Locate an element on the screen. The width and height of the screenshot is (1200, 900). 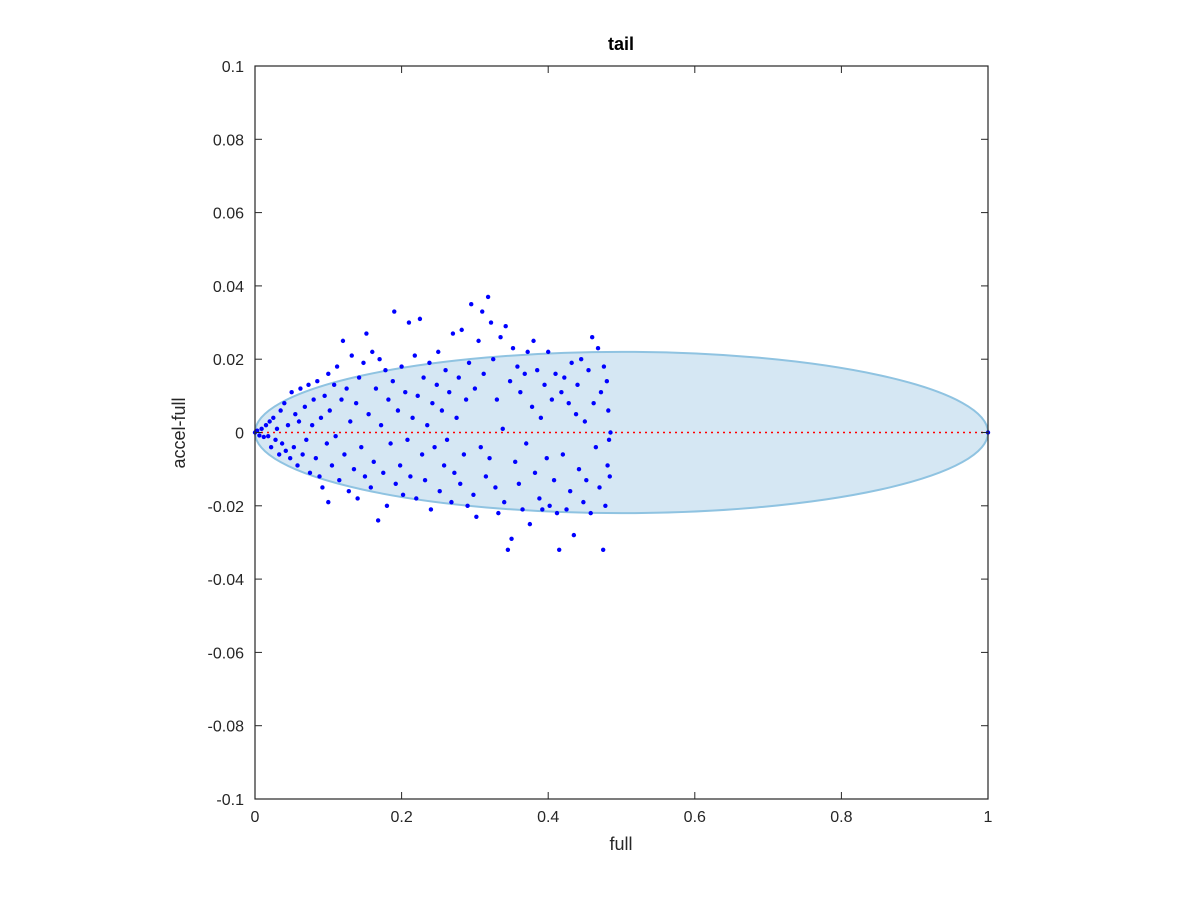
y-tick-label: 0.1 is located at coordinates (233, 67).